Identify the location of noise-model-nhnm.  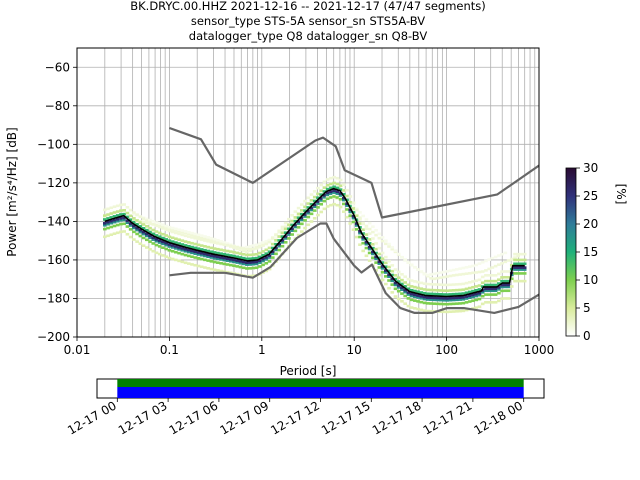
(354, 172).